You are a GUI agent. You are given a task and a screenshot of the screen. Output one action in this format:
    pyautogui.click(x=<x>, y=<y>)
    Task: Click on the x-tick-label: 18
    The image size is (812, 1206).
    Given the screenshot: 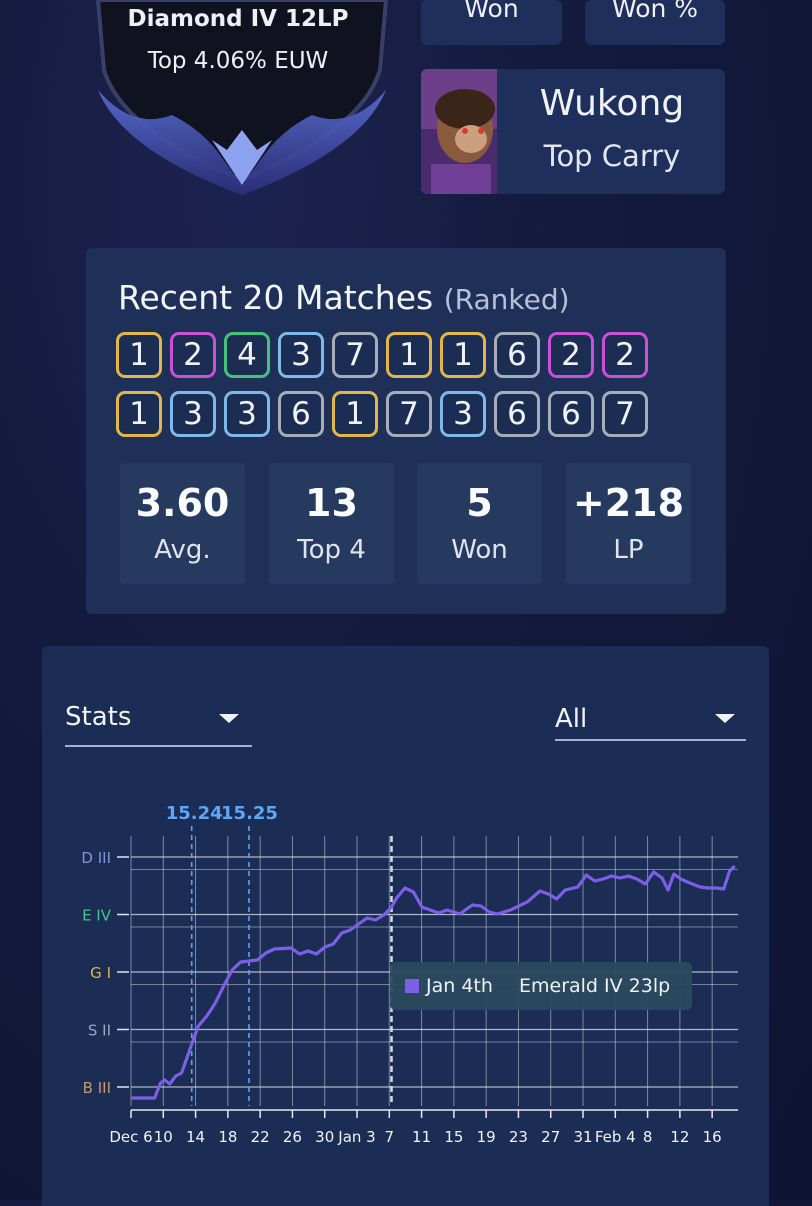 What is the action you would take?
    pyautogui.click(x=227, y=1137)
    